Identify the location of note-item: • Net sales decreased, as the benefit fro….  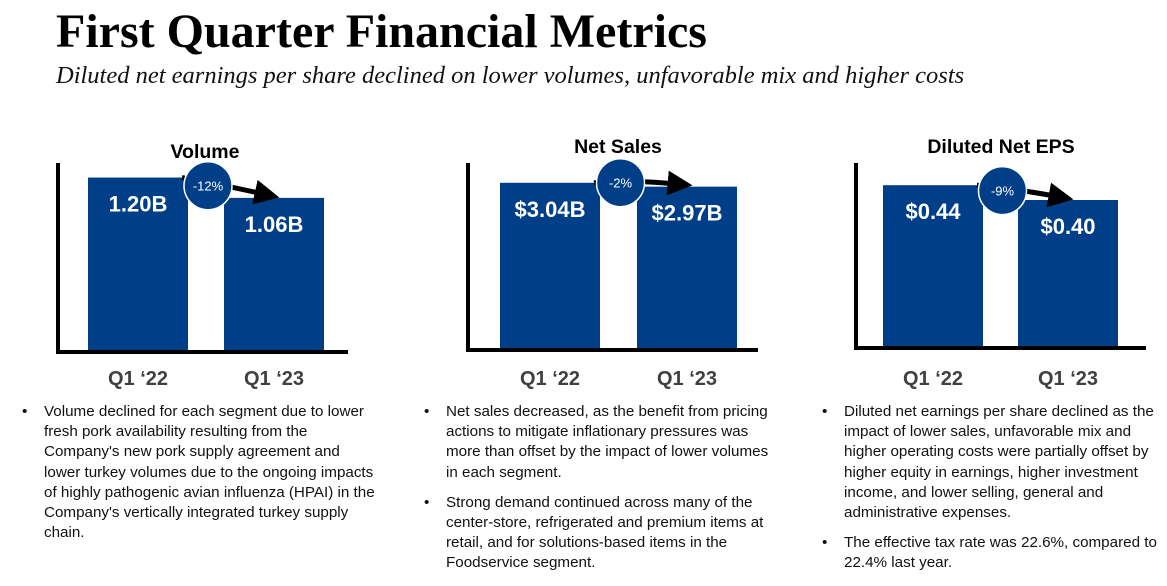
(600, 442).